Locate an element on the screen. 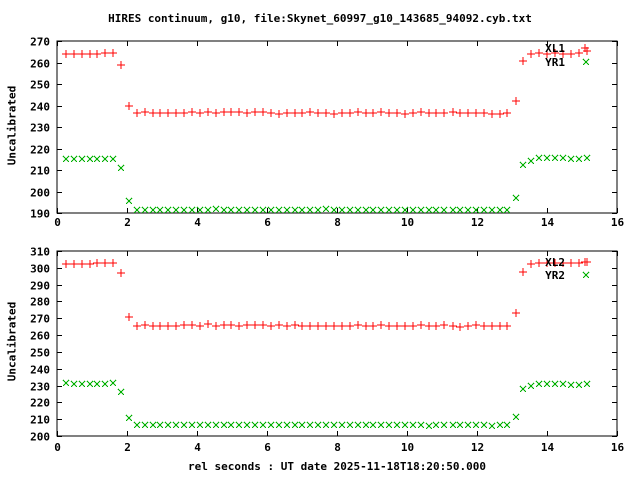 This screenshot has width=640, height=480. y-axis-label-top: Uncalibrated is located at coordinates (12, 125).